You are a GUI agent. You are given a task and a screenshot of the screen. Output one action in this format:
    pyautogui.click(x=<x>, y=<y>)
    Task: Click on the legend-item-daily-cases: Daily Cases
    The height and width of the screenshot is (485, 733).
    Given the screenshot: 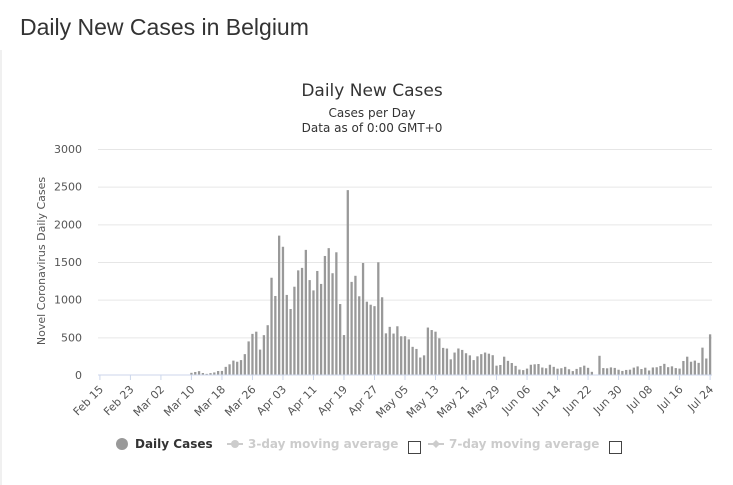 What is the action you would take?
    pyautogui.click(x=164, y=444)
    